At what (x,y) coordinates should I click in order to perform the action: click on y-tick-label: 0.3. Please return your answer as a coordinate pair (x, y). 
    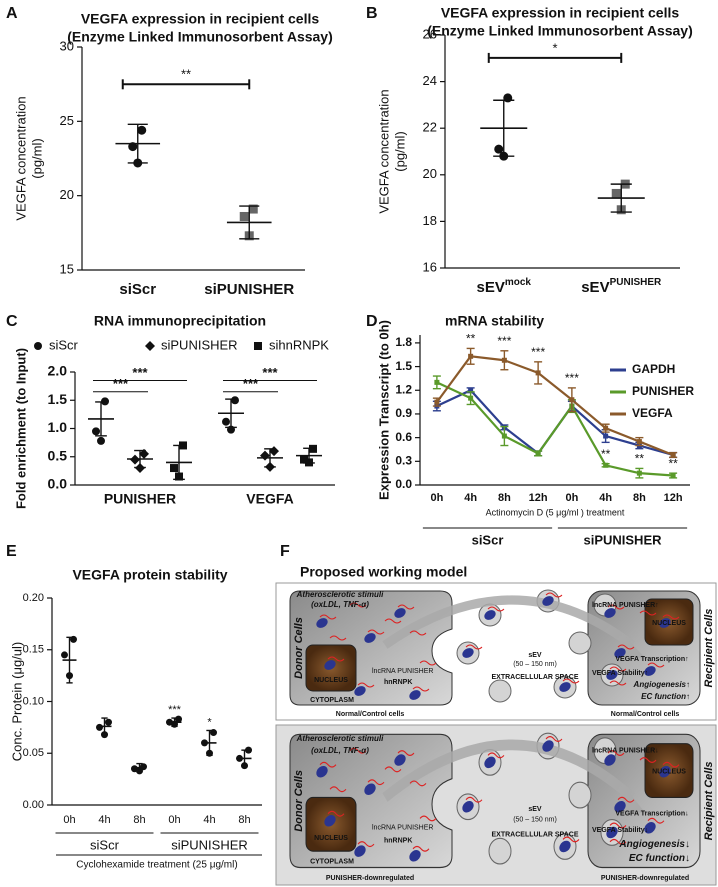
    Looking at the image, I should click on (403, 460).